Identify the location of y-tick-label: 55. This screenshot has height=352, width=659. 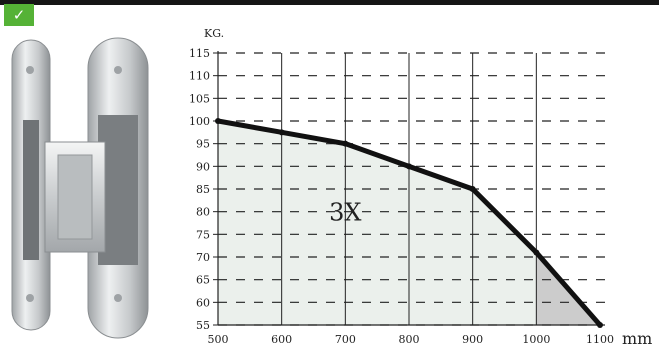
(203, 325).